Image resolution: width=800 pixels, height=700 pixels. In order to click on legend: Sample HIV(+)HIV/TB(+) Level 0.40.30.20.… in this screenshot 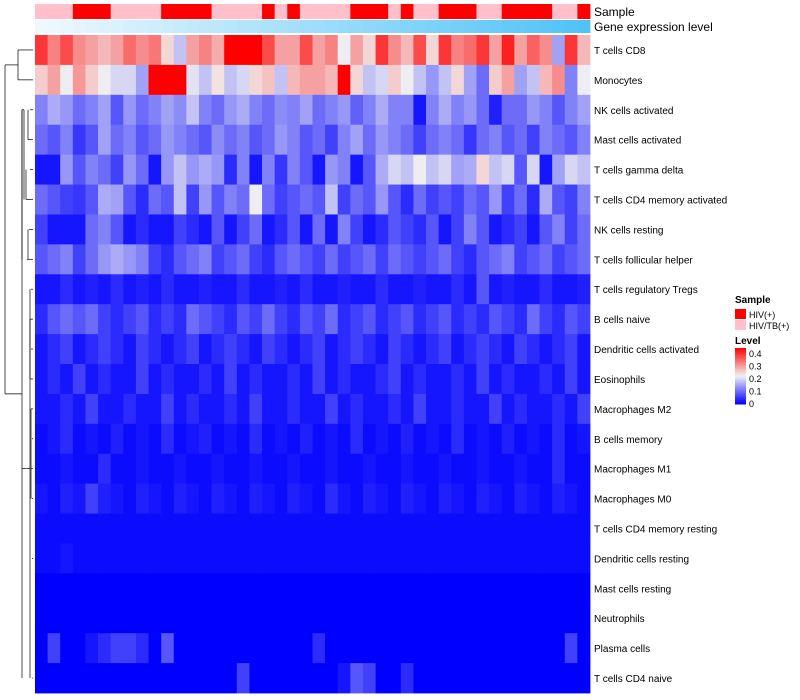, I will do `click(762, 352)`.